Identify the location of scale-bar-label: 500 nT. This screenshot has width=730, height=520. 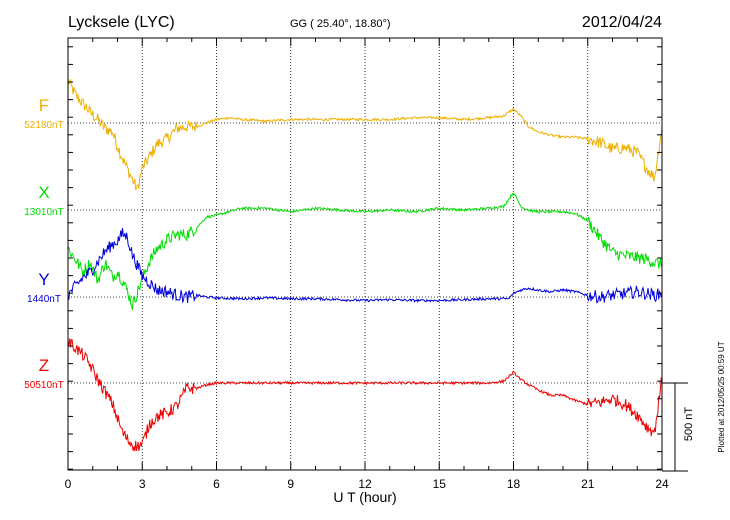
(689, 424).